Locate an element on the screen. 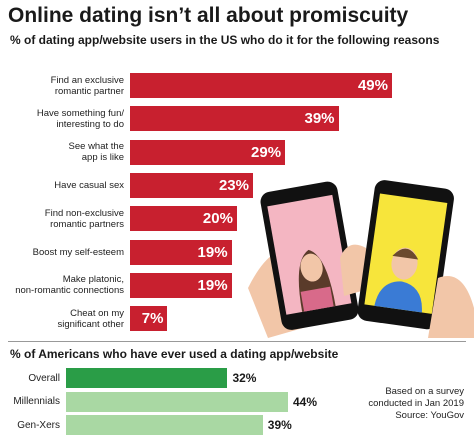 The width and height of the screenshot is (474, 445). value-label: 23% is located at coordinates (233, 185).